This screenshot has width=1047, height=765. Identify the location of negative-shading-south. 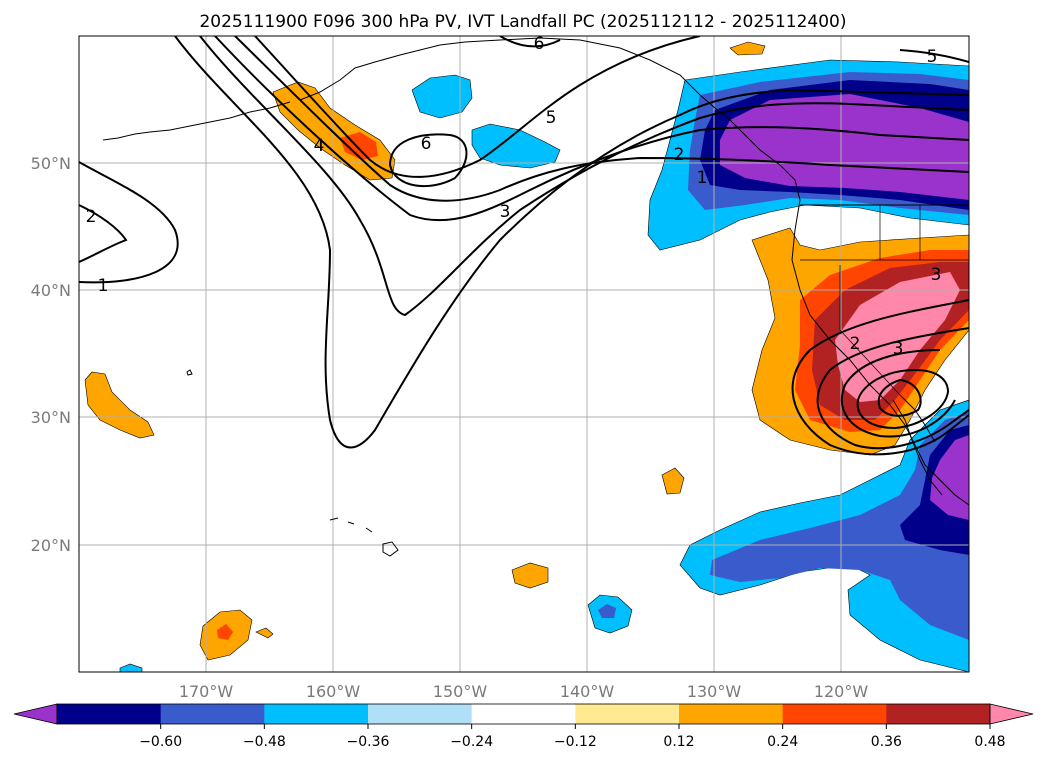
(824, 535).